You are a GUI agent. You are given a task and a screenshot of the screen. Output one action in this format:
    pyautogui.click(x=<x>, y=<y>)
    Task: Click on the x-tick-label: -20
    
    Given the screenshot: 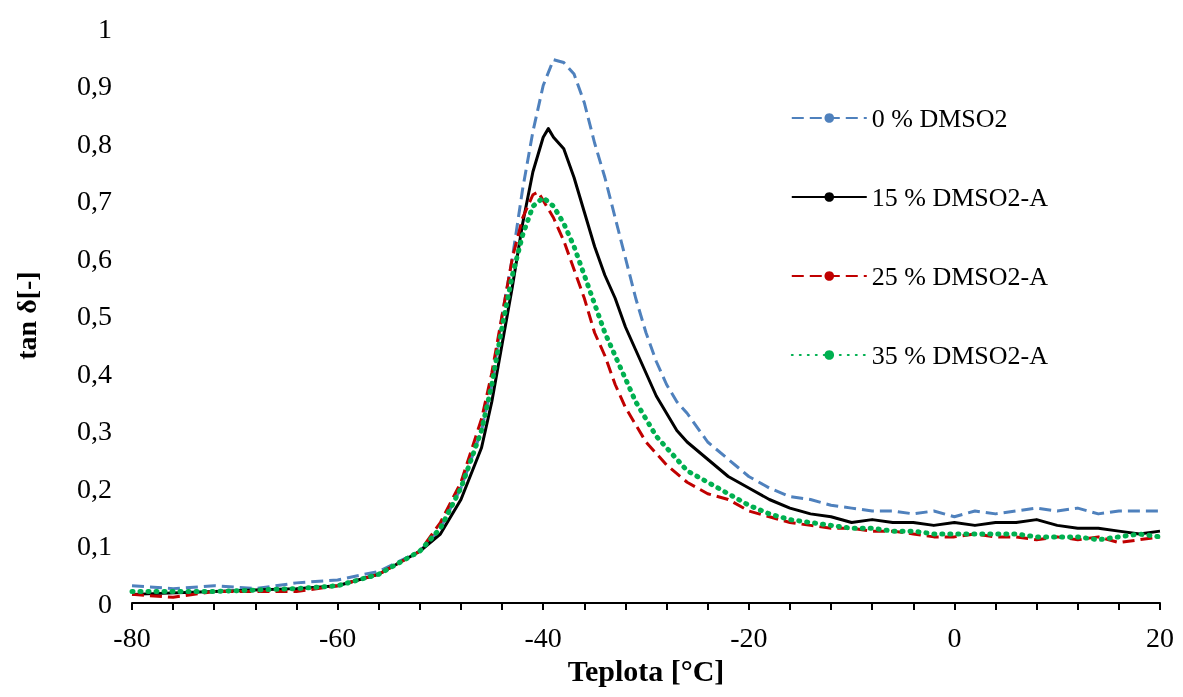 What is the action you would take?
    pyautogui.click(x=749, y=637)
    